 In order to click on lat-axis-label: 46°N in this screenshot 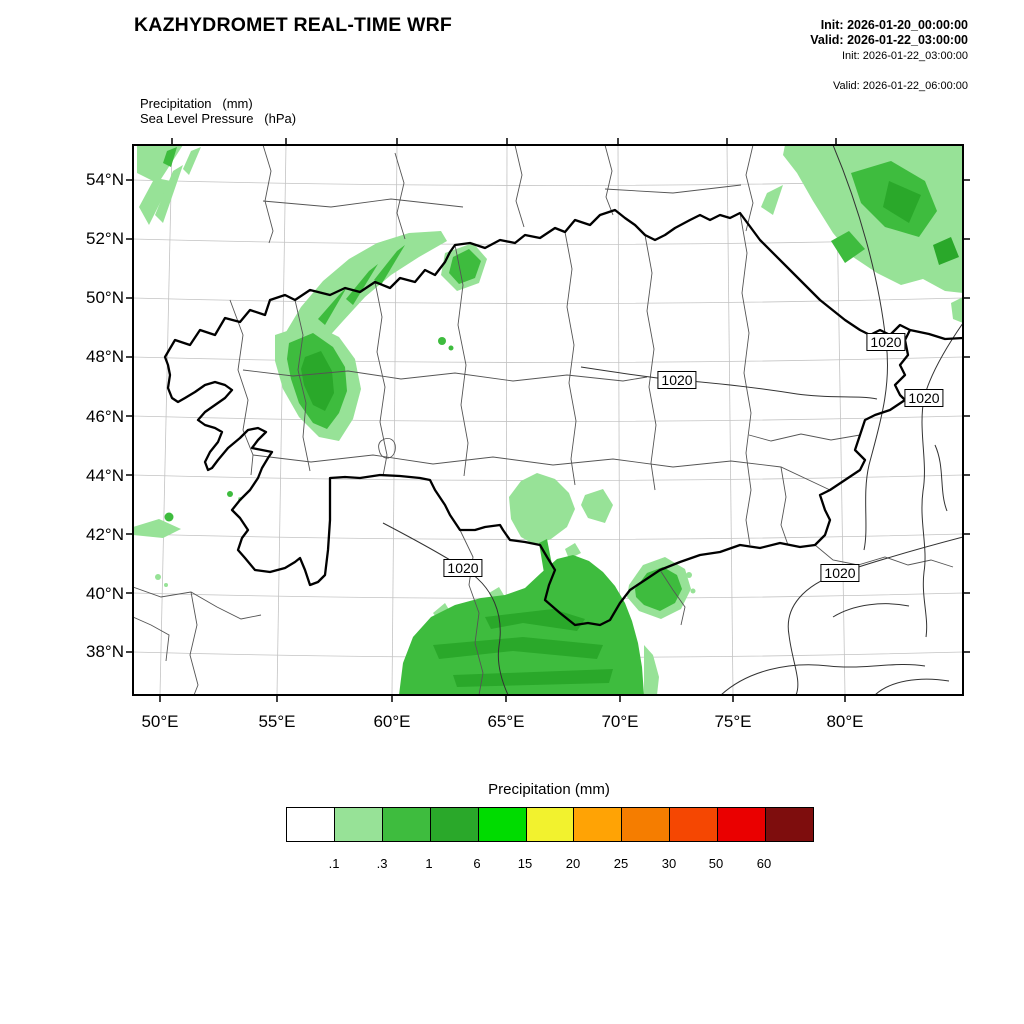, I will do `click(105, 416)`.